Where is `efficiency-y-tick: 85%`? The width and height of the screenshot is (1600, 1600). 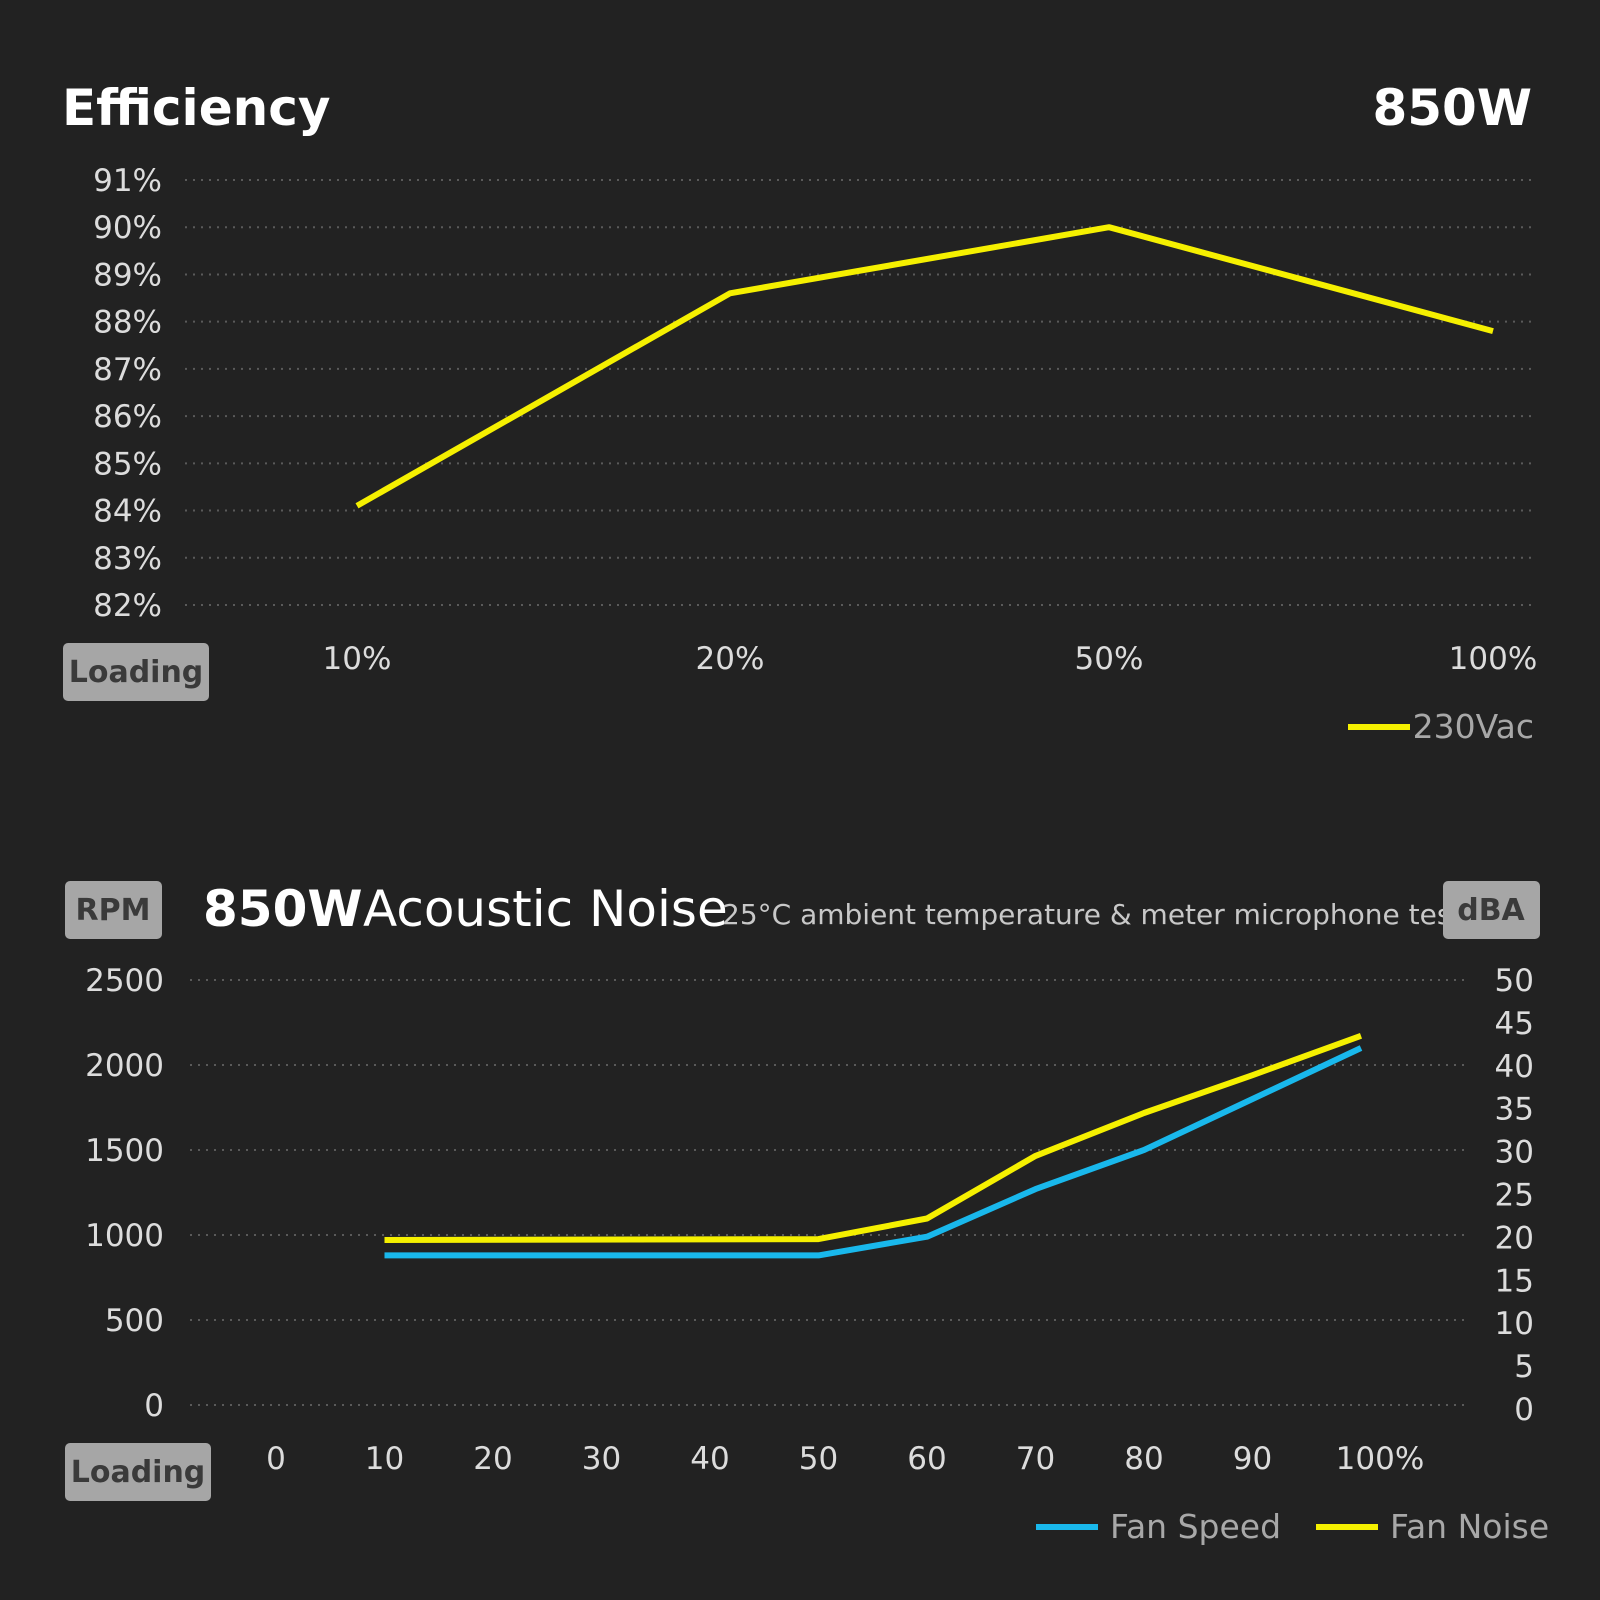 efficiency-y-tick: 85% is located at coordinates (127, 464).